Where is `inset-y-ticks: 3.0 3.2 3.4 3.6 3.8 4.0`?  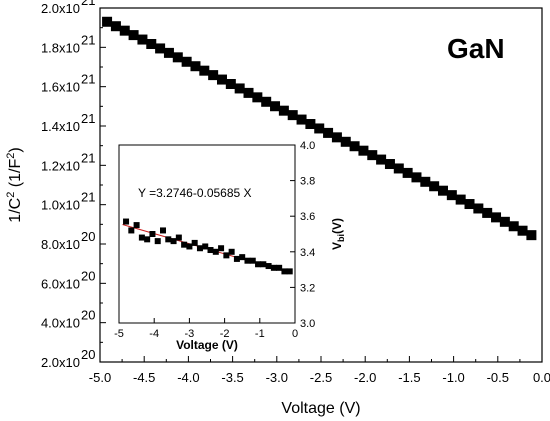 inset-y-ticks: 3.0 3.2 3.4 3.6 3.8 4.0 is located at coordinates (302, 235).